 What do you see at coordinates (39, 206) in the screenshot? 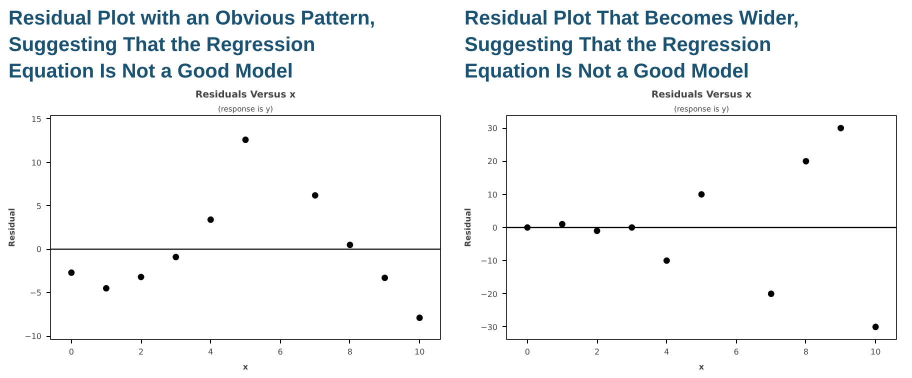
I see `y-tick-label: 5` at bounding box center [39, 206].